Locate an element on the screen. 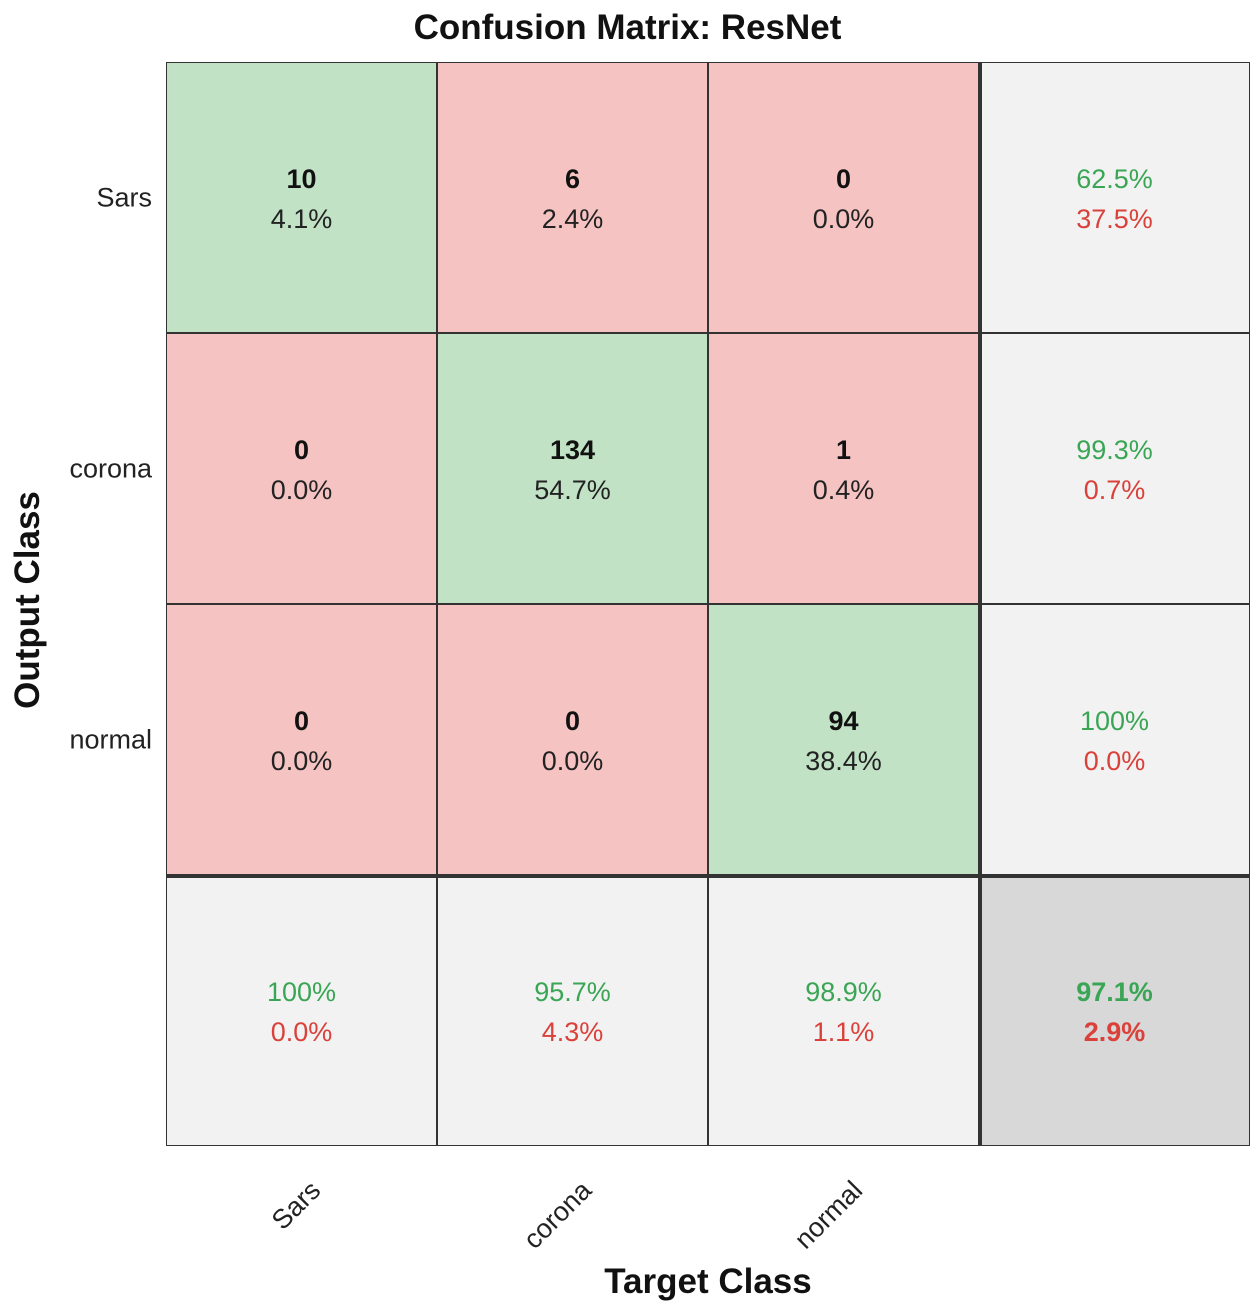 This screenshot has height=1311, width=1255. cell-count: 1 is located at coordinates (843, 450).